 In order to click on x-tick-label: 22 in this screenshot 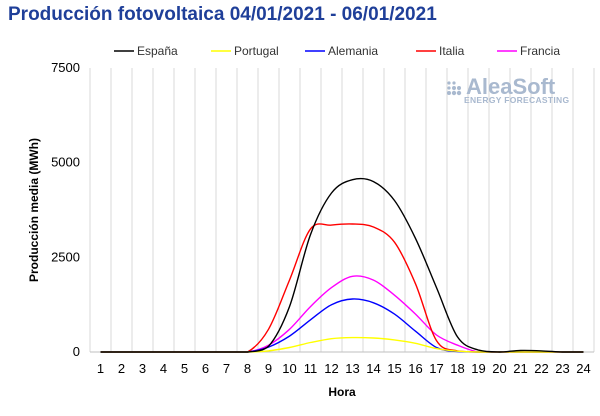, I will do `click(541, 368)`.